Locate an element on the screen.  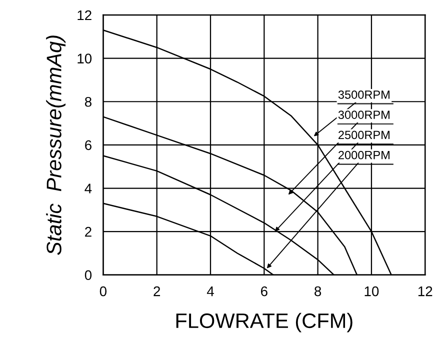
x-tick-label: 0 is located at coordinates (103, 291).